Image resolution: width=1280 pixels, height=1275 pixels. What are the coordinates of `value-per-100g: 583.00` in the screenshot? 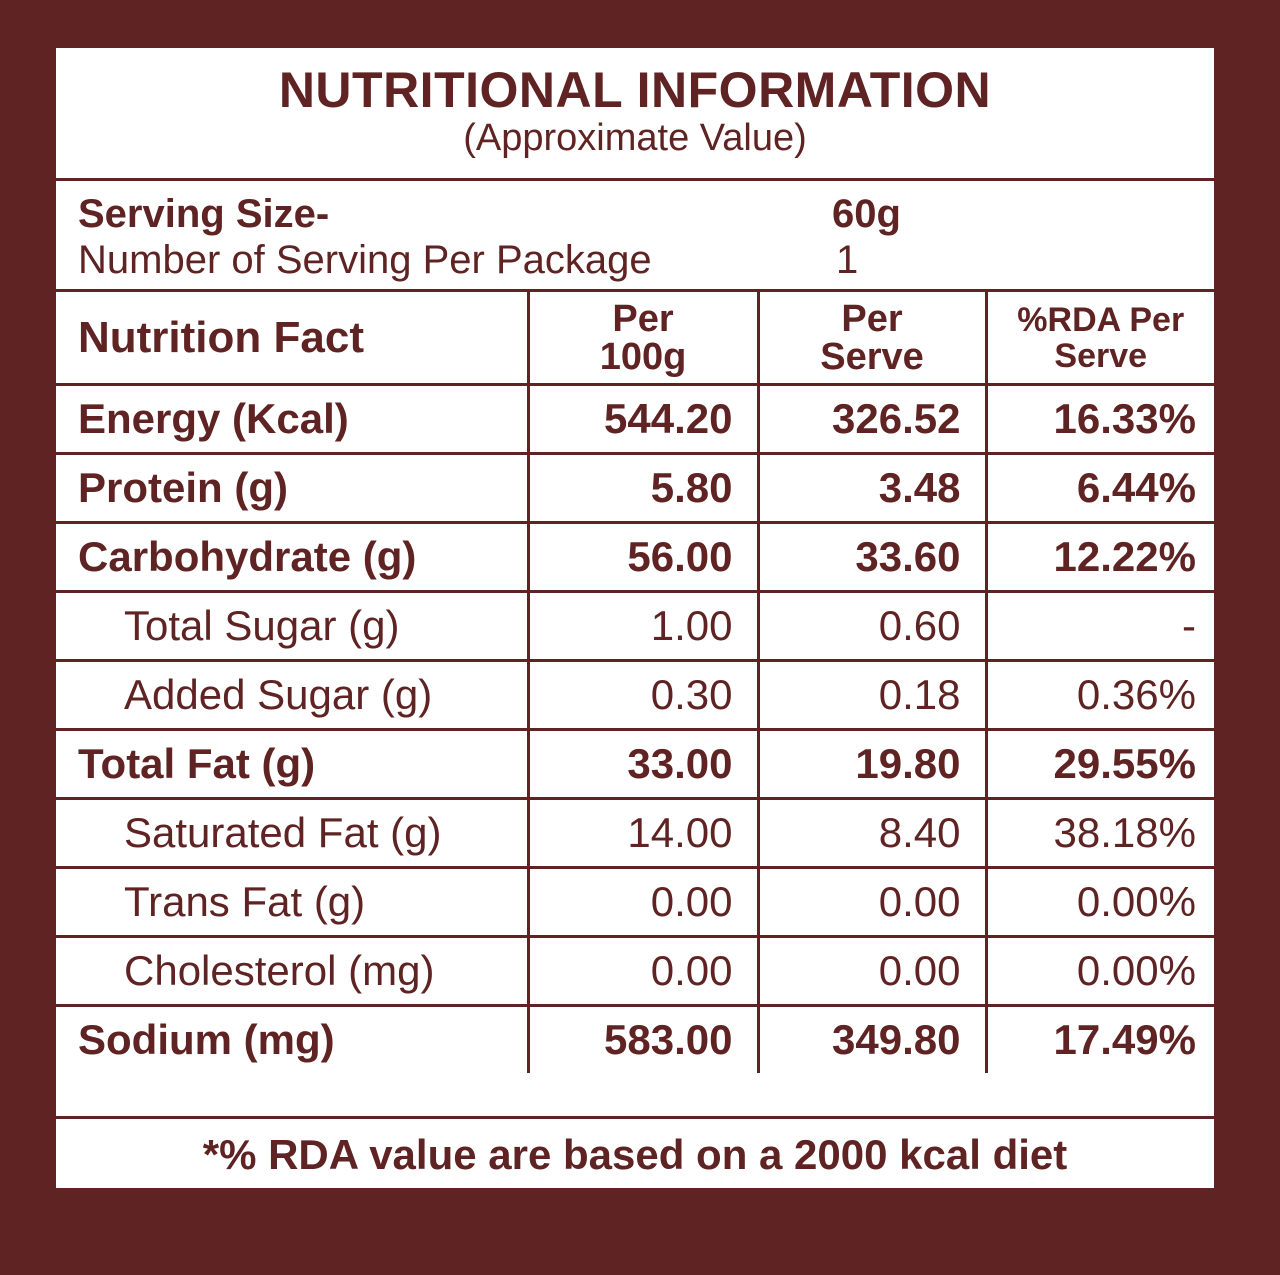 It's located at (643, 1038).